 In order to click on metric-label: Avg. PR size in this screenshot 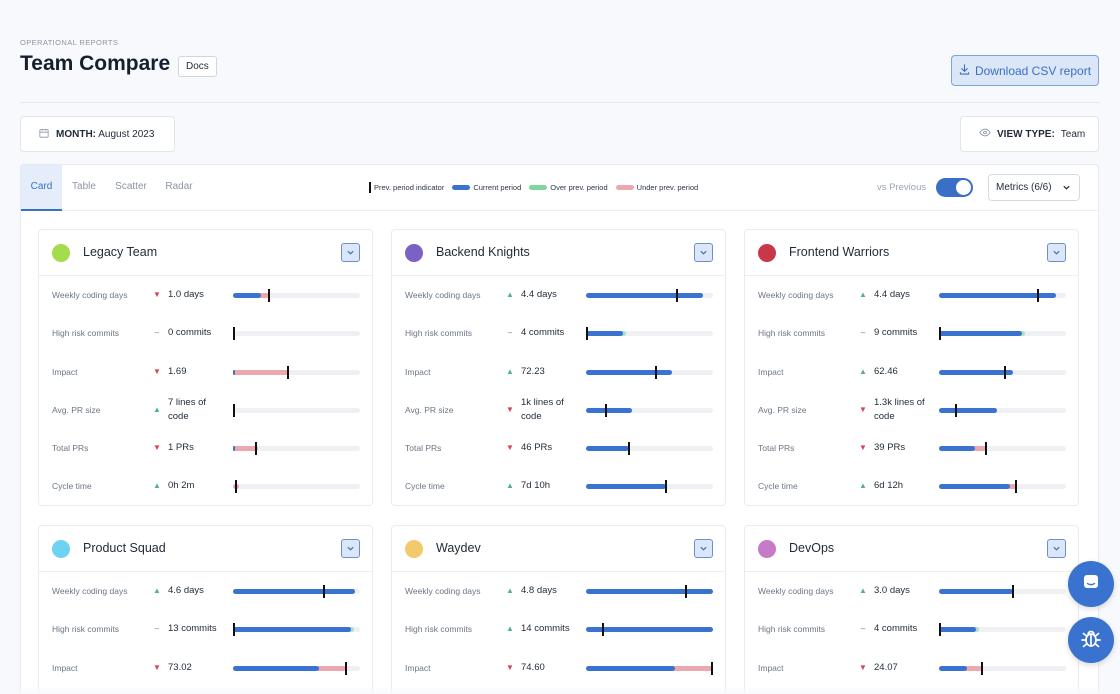, I will do `click(429, 409)`.